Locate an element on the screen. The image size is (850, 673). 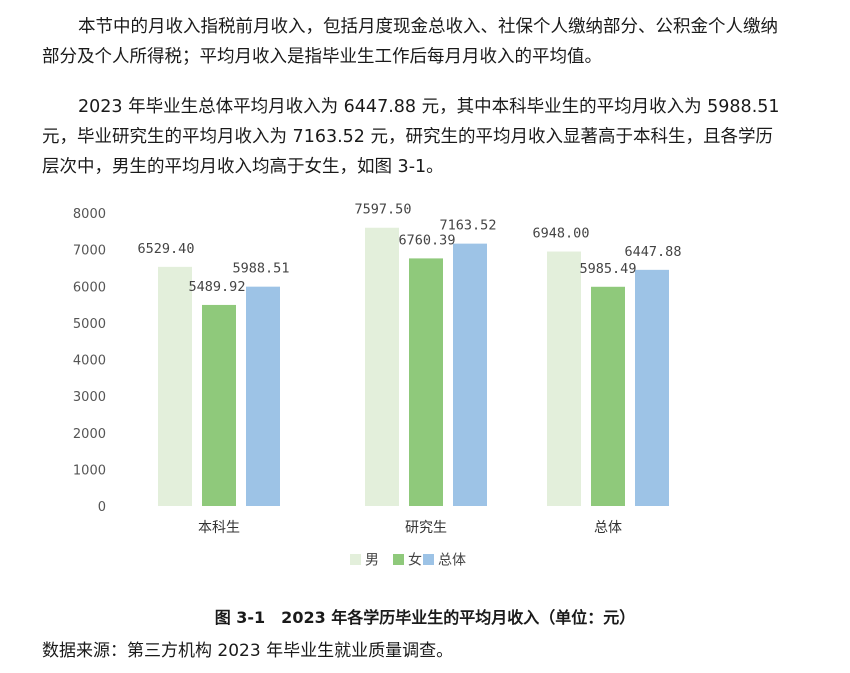
y-tick-label-4: 4000 is located at coordinates (89, 361).